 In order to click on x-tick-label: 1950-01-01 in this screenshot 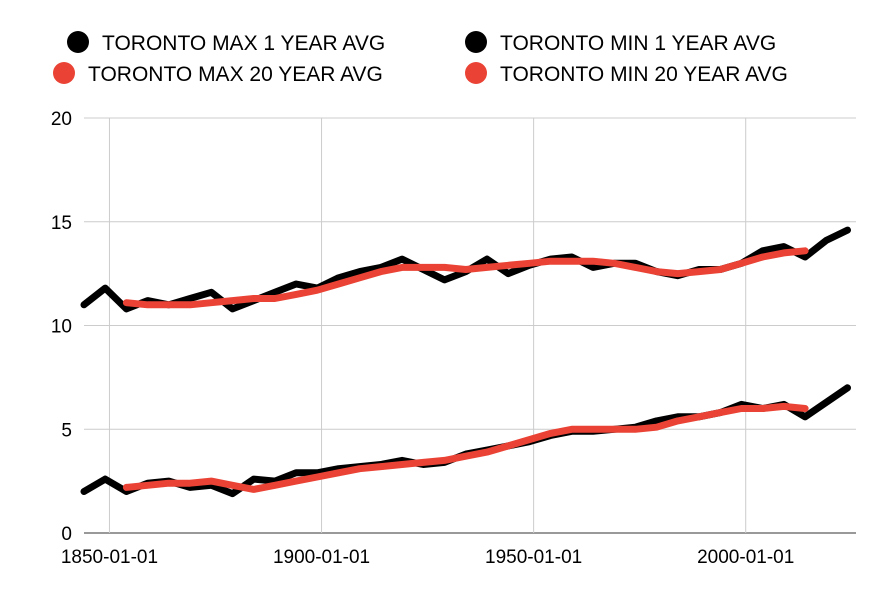, I will do `click(533, 557)`.